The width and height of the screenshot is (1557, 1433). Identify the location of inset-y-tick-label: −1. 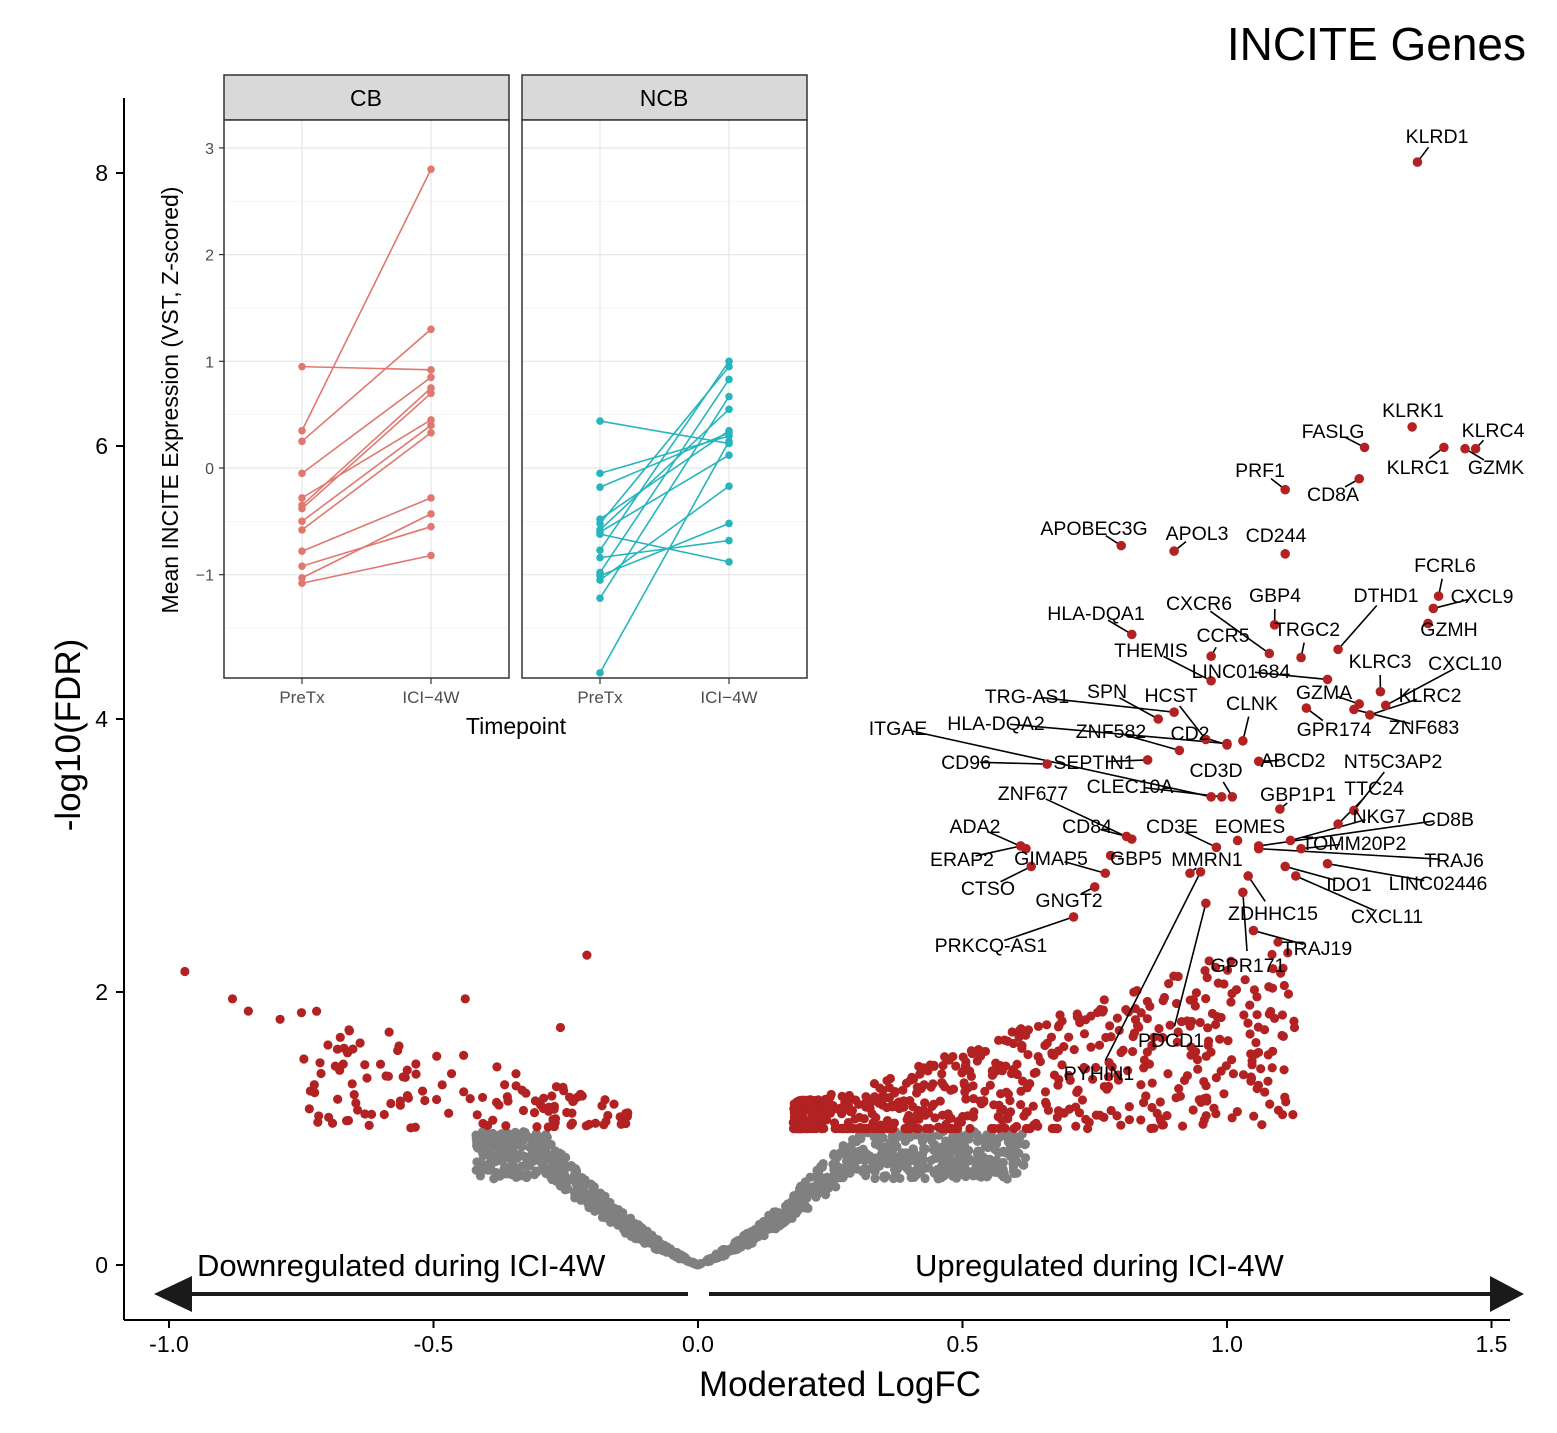
(205, 576).